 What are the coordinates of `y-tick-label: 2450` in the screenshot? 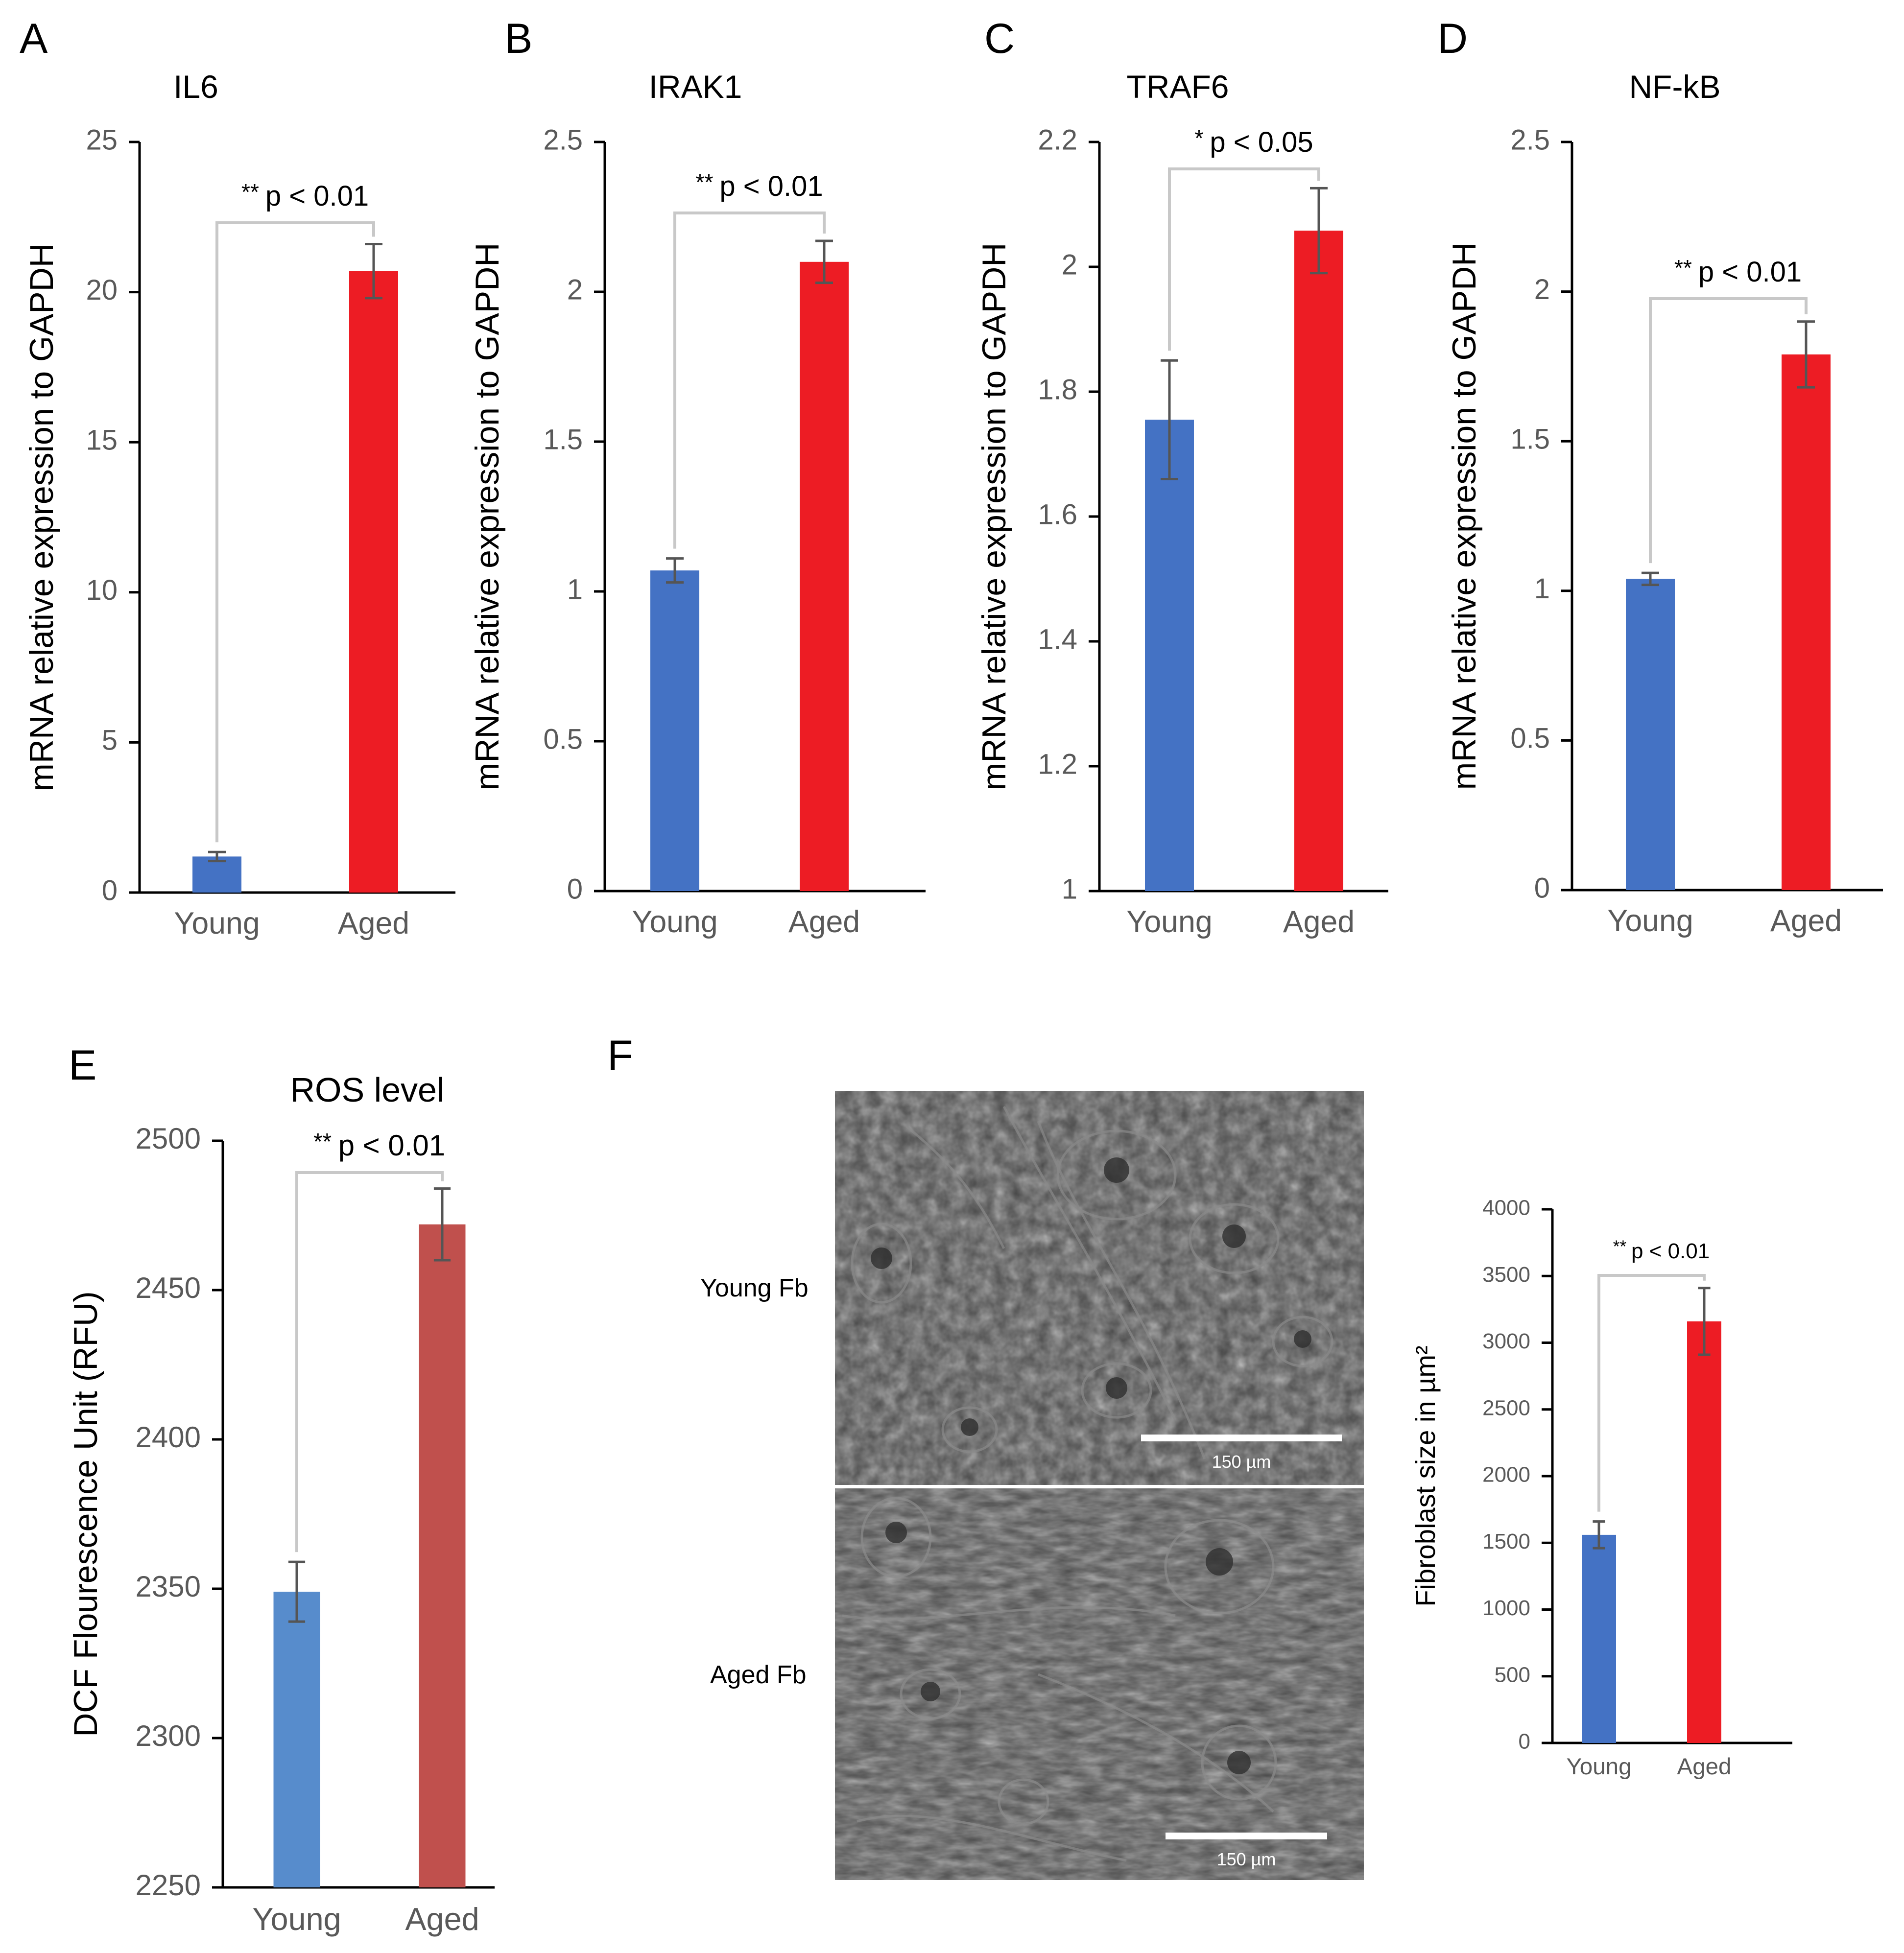 It's located at (168, 1287).